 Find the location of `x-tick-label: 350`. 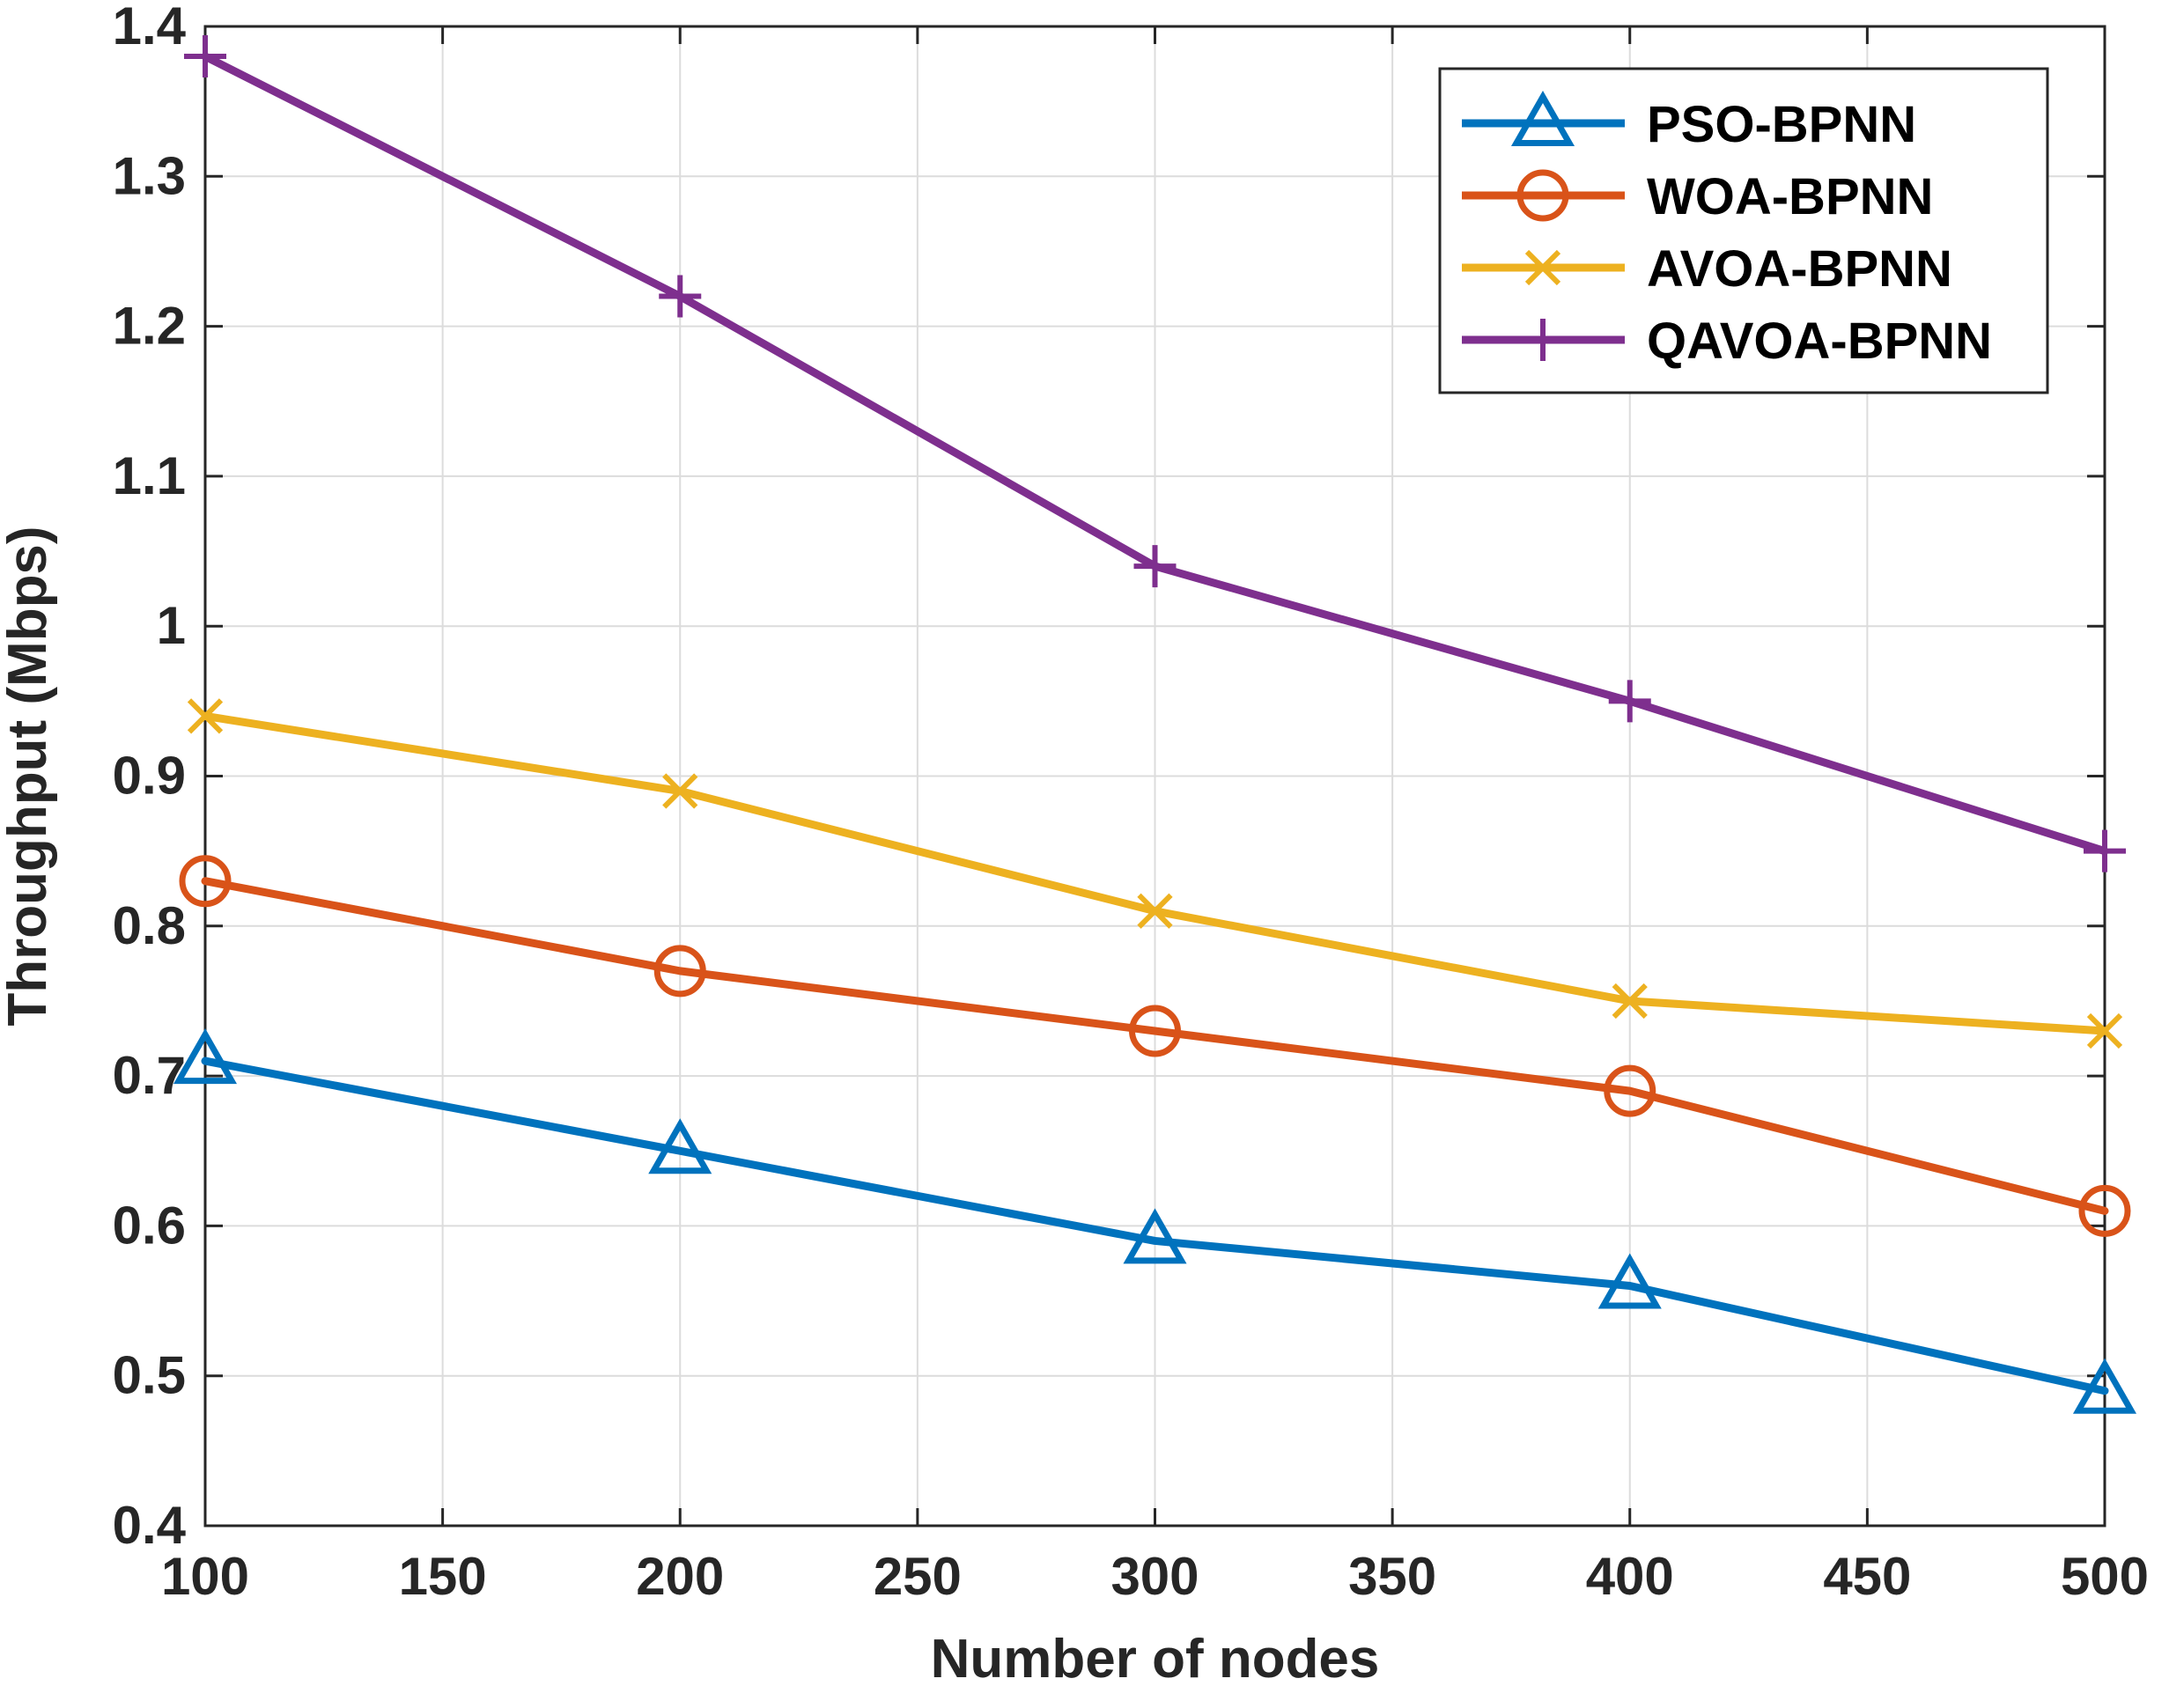

x-tick-label: 350 is located at coordinates (1392, 1576).